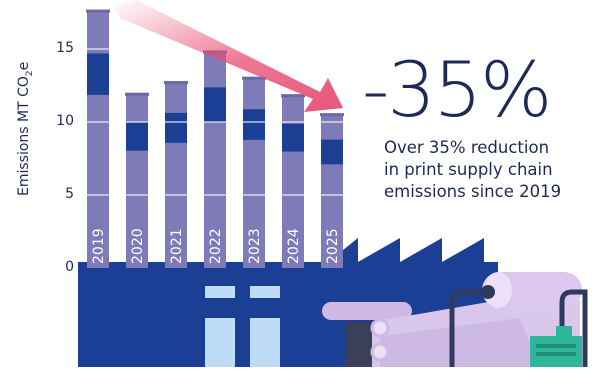 This screenshot has width=598, height=372. Describe the element at coordinates (99, 246) in the screenshot. I see `x-tick-label: 2019` at that location.